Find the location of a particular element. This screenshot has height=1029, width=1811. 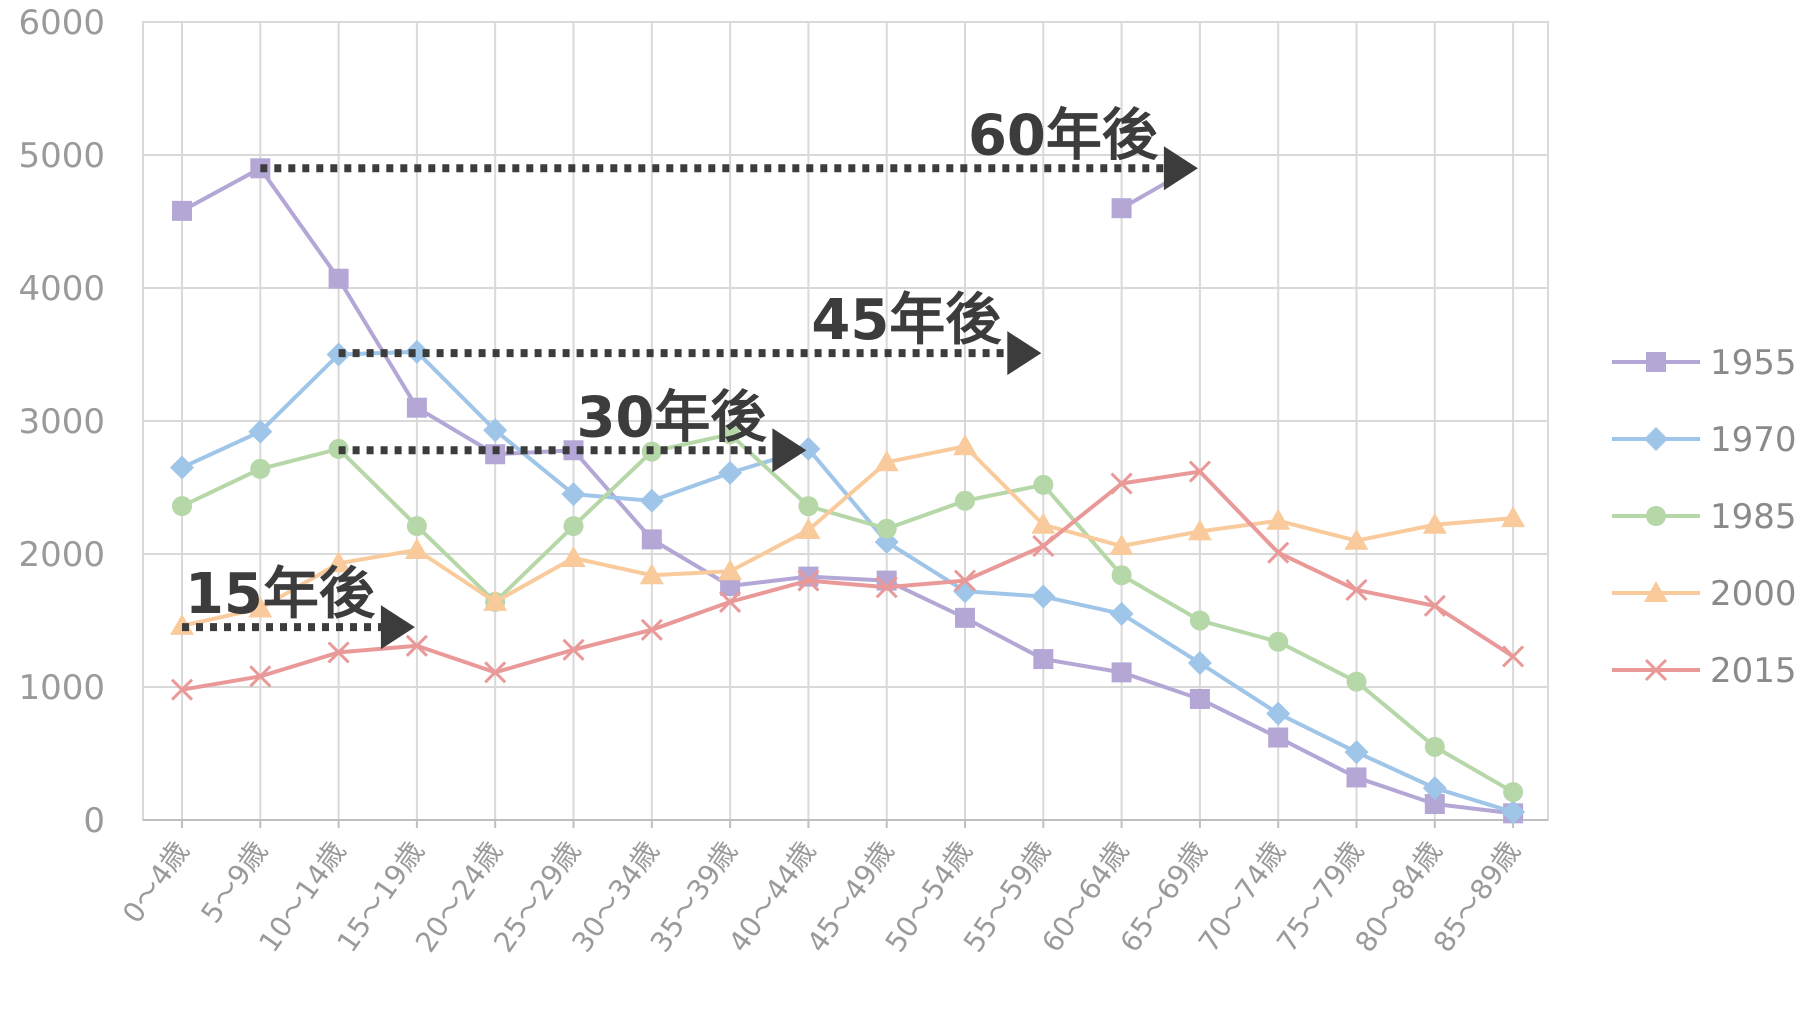

annotation-label: 45年後 is located at coordinates (906, 320).